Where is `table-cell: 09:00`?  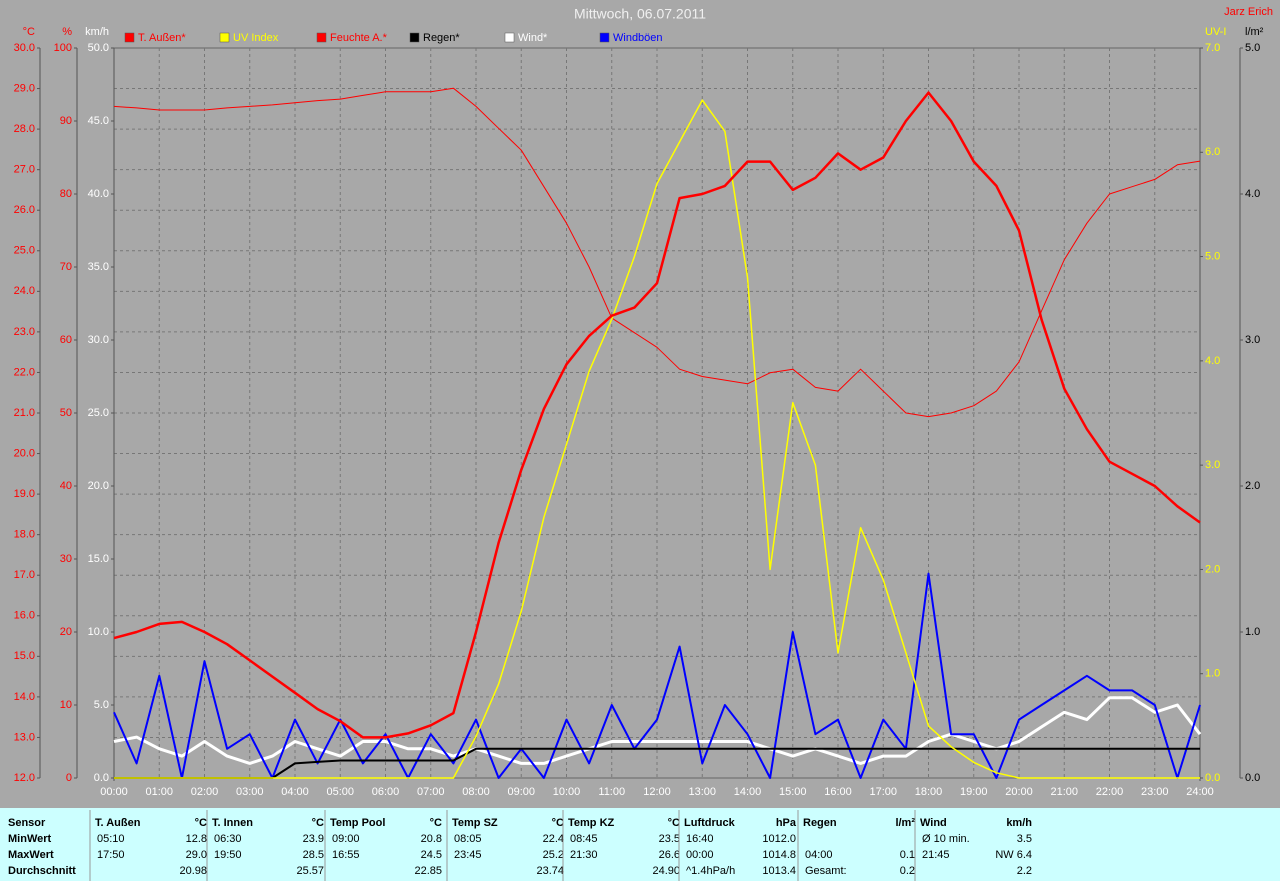
table-cell: 09:00 is located at coordinates (346, 839).